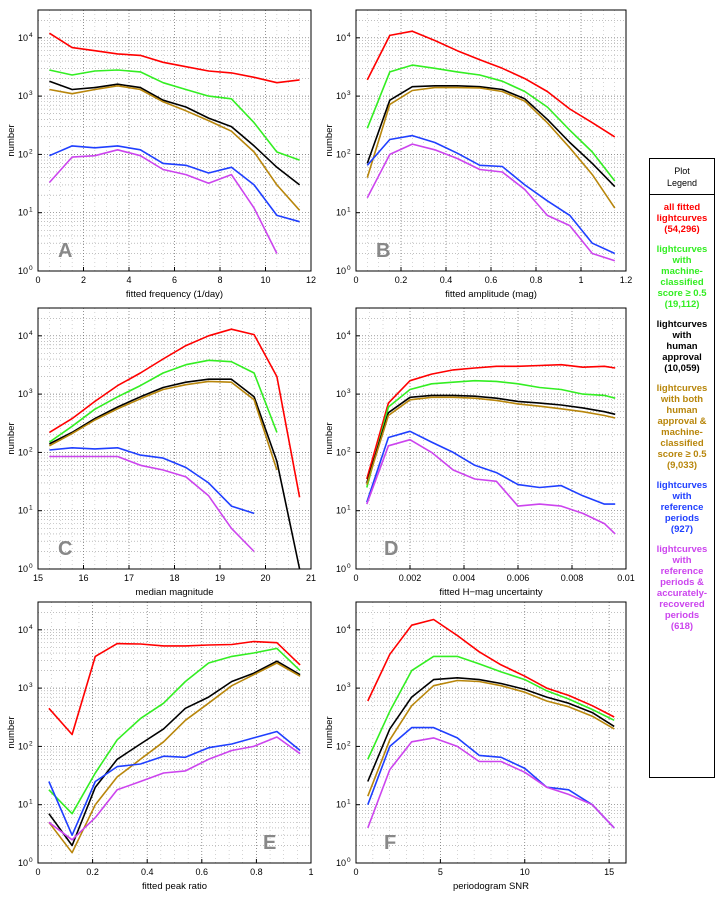  I want to click on panel-letter: C, so click(65, 549).